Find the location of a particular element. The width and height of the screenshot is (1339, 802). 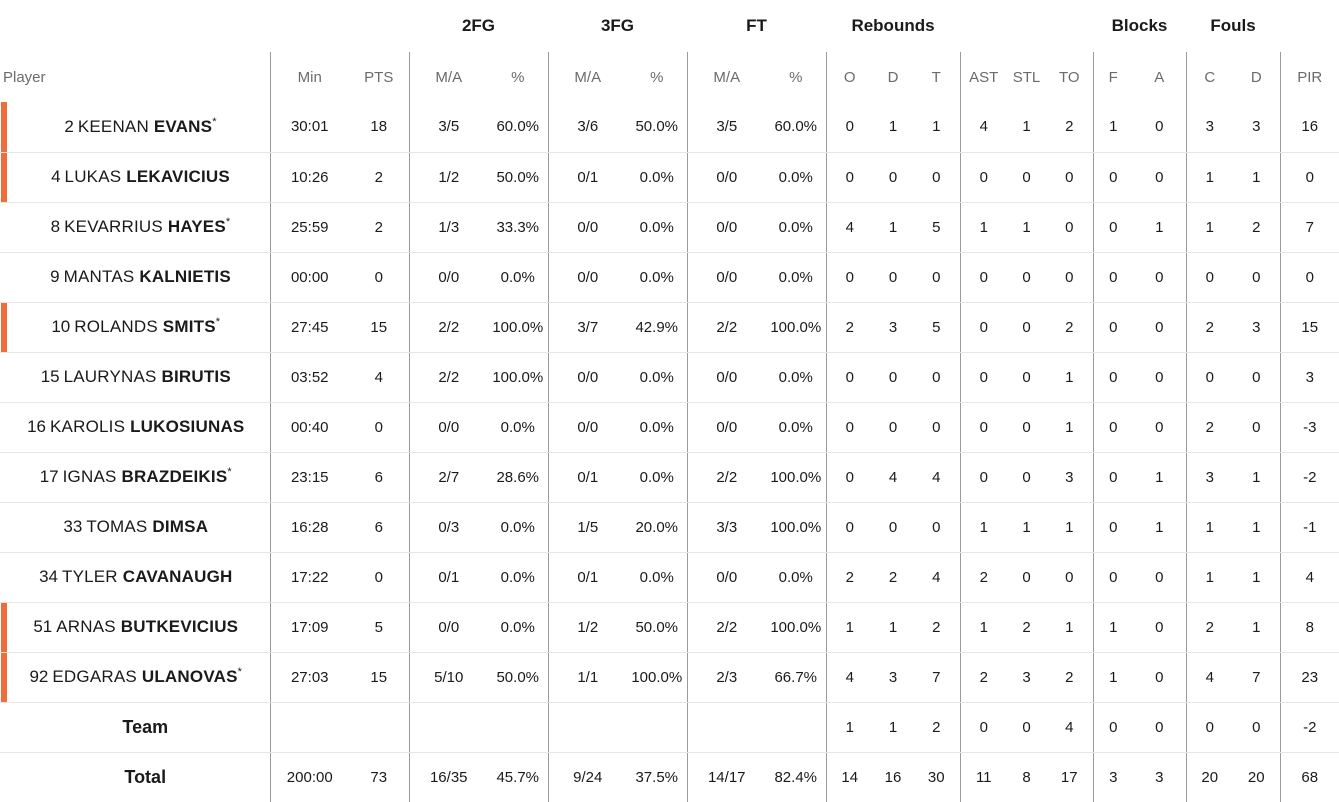

stat-blk-f: 1 is located at coordinates (1112, 627).